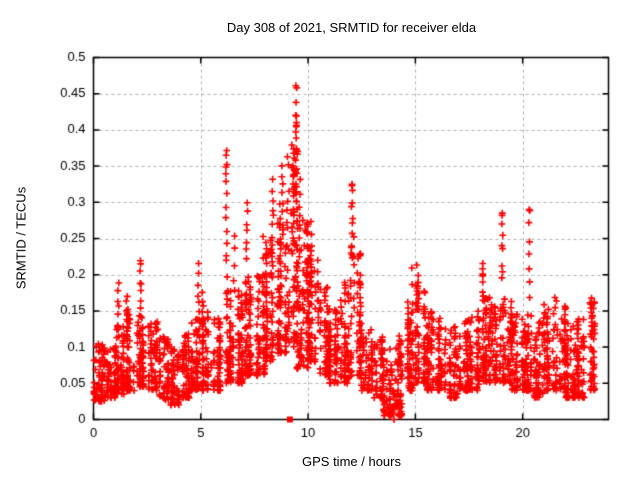 This screenshot has width=640, height=480. Describe the element at coordinates (351, 461) in the screenshot. I see `x-axis-label: GPS time / hours` at that location.